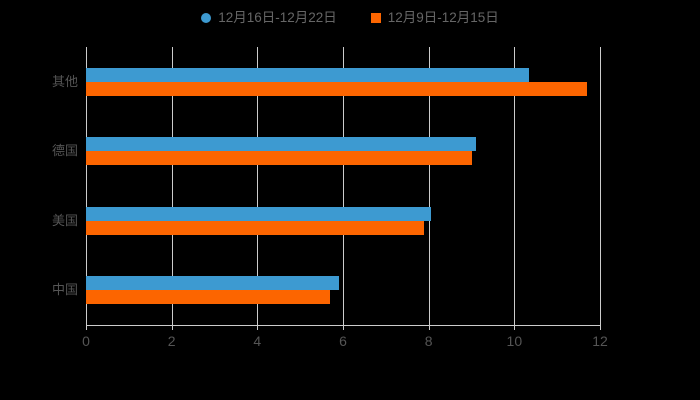 The height and width of the screenshot is (400, 700). I want to click on chart-legend: 12月16日-12月22日 12月9日-12月15日, so click(350, 18).